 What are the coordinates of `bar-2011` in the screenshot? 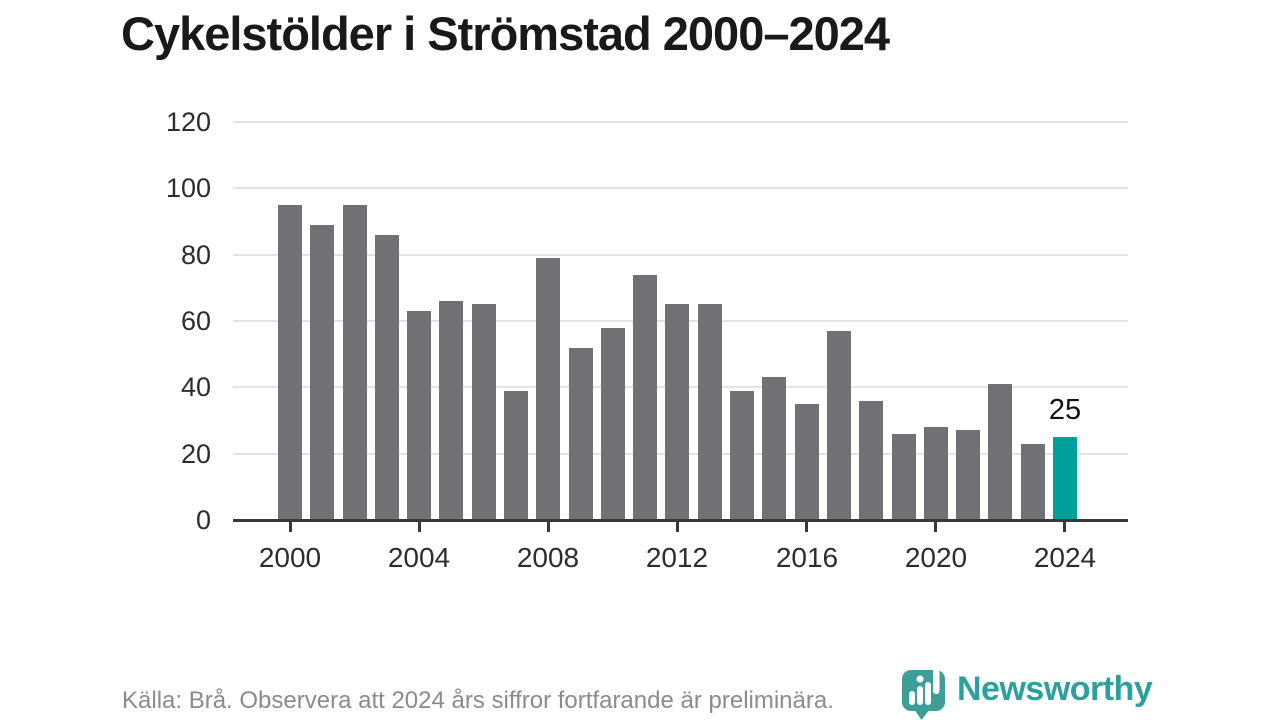 It's located at (645, 397).